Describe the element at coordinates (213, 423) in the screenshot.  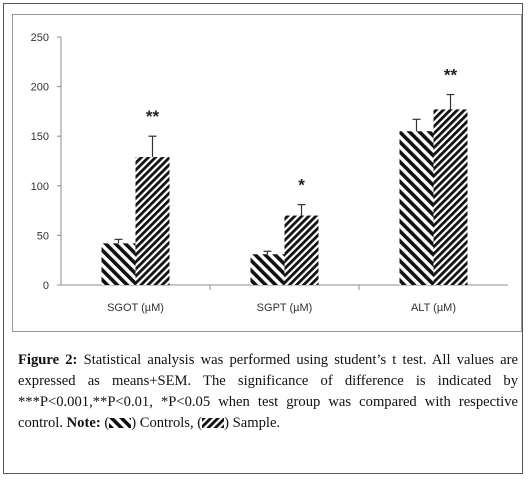
I see `legend-swatch-sample` at that location.